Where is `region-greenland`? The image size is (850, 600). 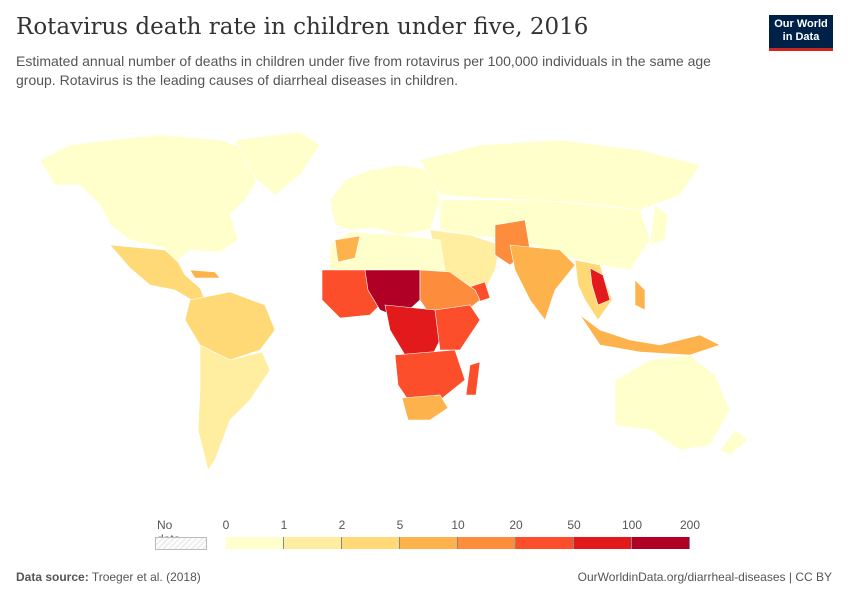
region-greenland is located at coordinates (277, 163).